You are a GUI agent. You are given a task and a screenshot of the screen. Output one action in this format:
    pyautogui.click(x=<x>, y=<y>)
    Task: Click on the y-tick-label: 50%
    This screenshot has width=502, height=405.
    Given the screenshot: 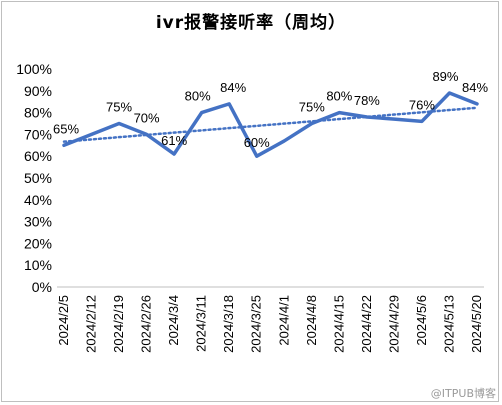 What is the action you would take?
    pyautogui.click(x=38, y=178)
    